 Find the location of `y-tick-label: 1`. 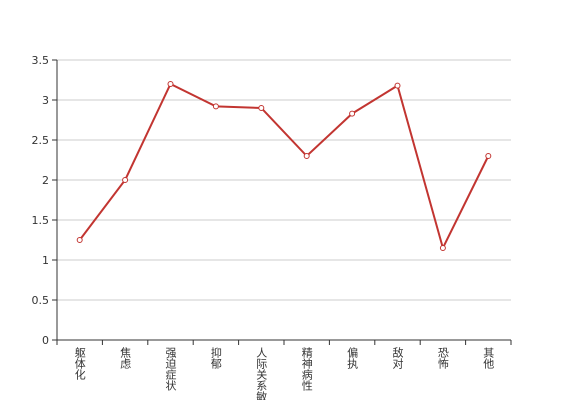

y-tick-label: 1 is located at coordinates (45, 260).